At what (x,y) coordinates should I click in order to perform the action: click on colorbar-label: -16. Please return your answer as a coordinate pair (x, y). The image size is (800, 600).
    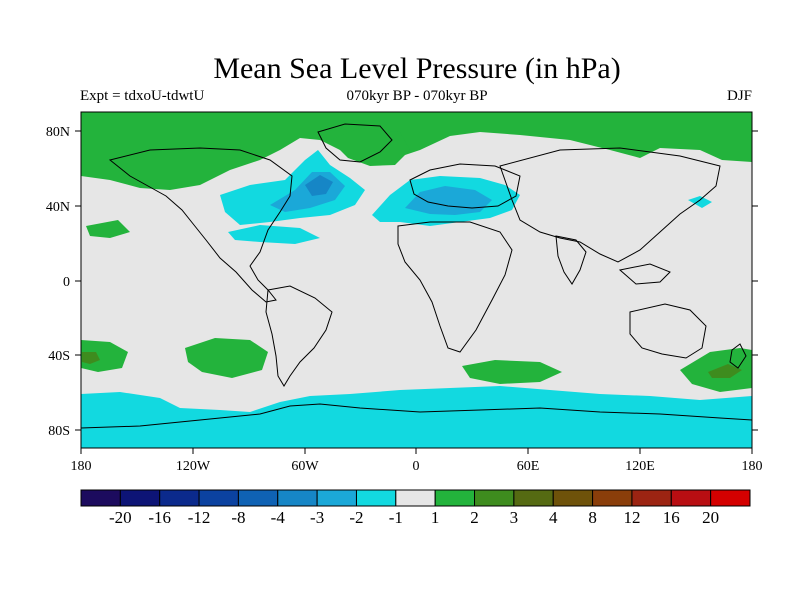
    Looking at the image, I should click on (159, 517).